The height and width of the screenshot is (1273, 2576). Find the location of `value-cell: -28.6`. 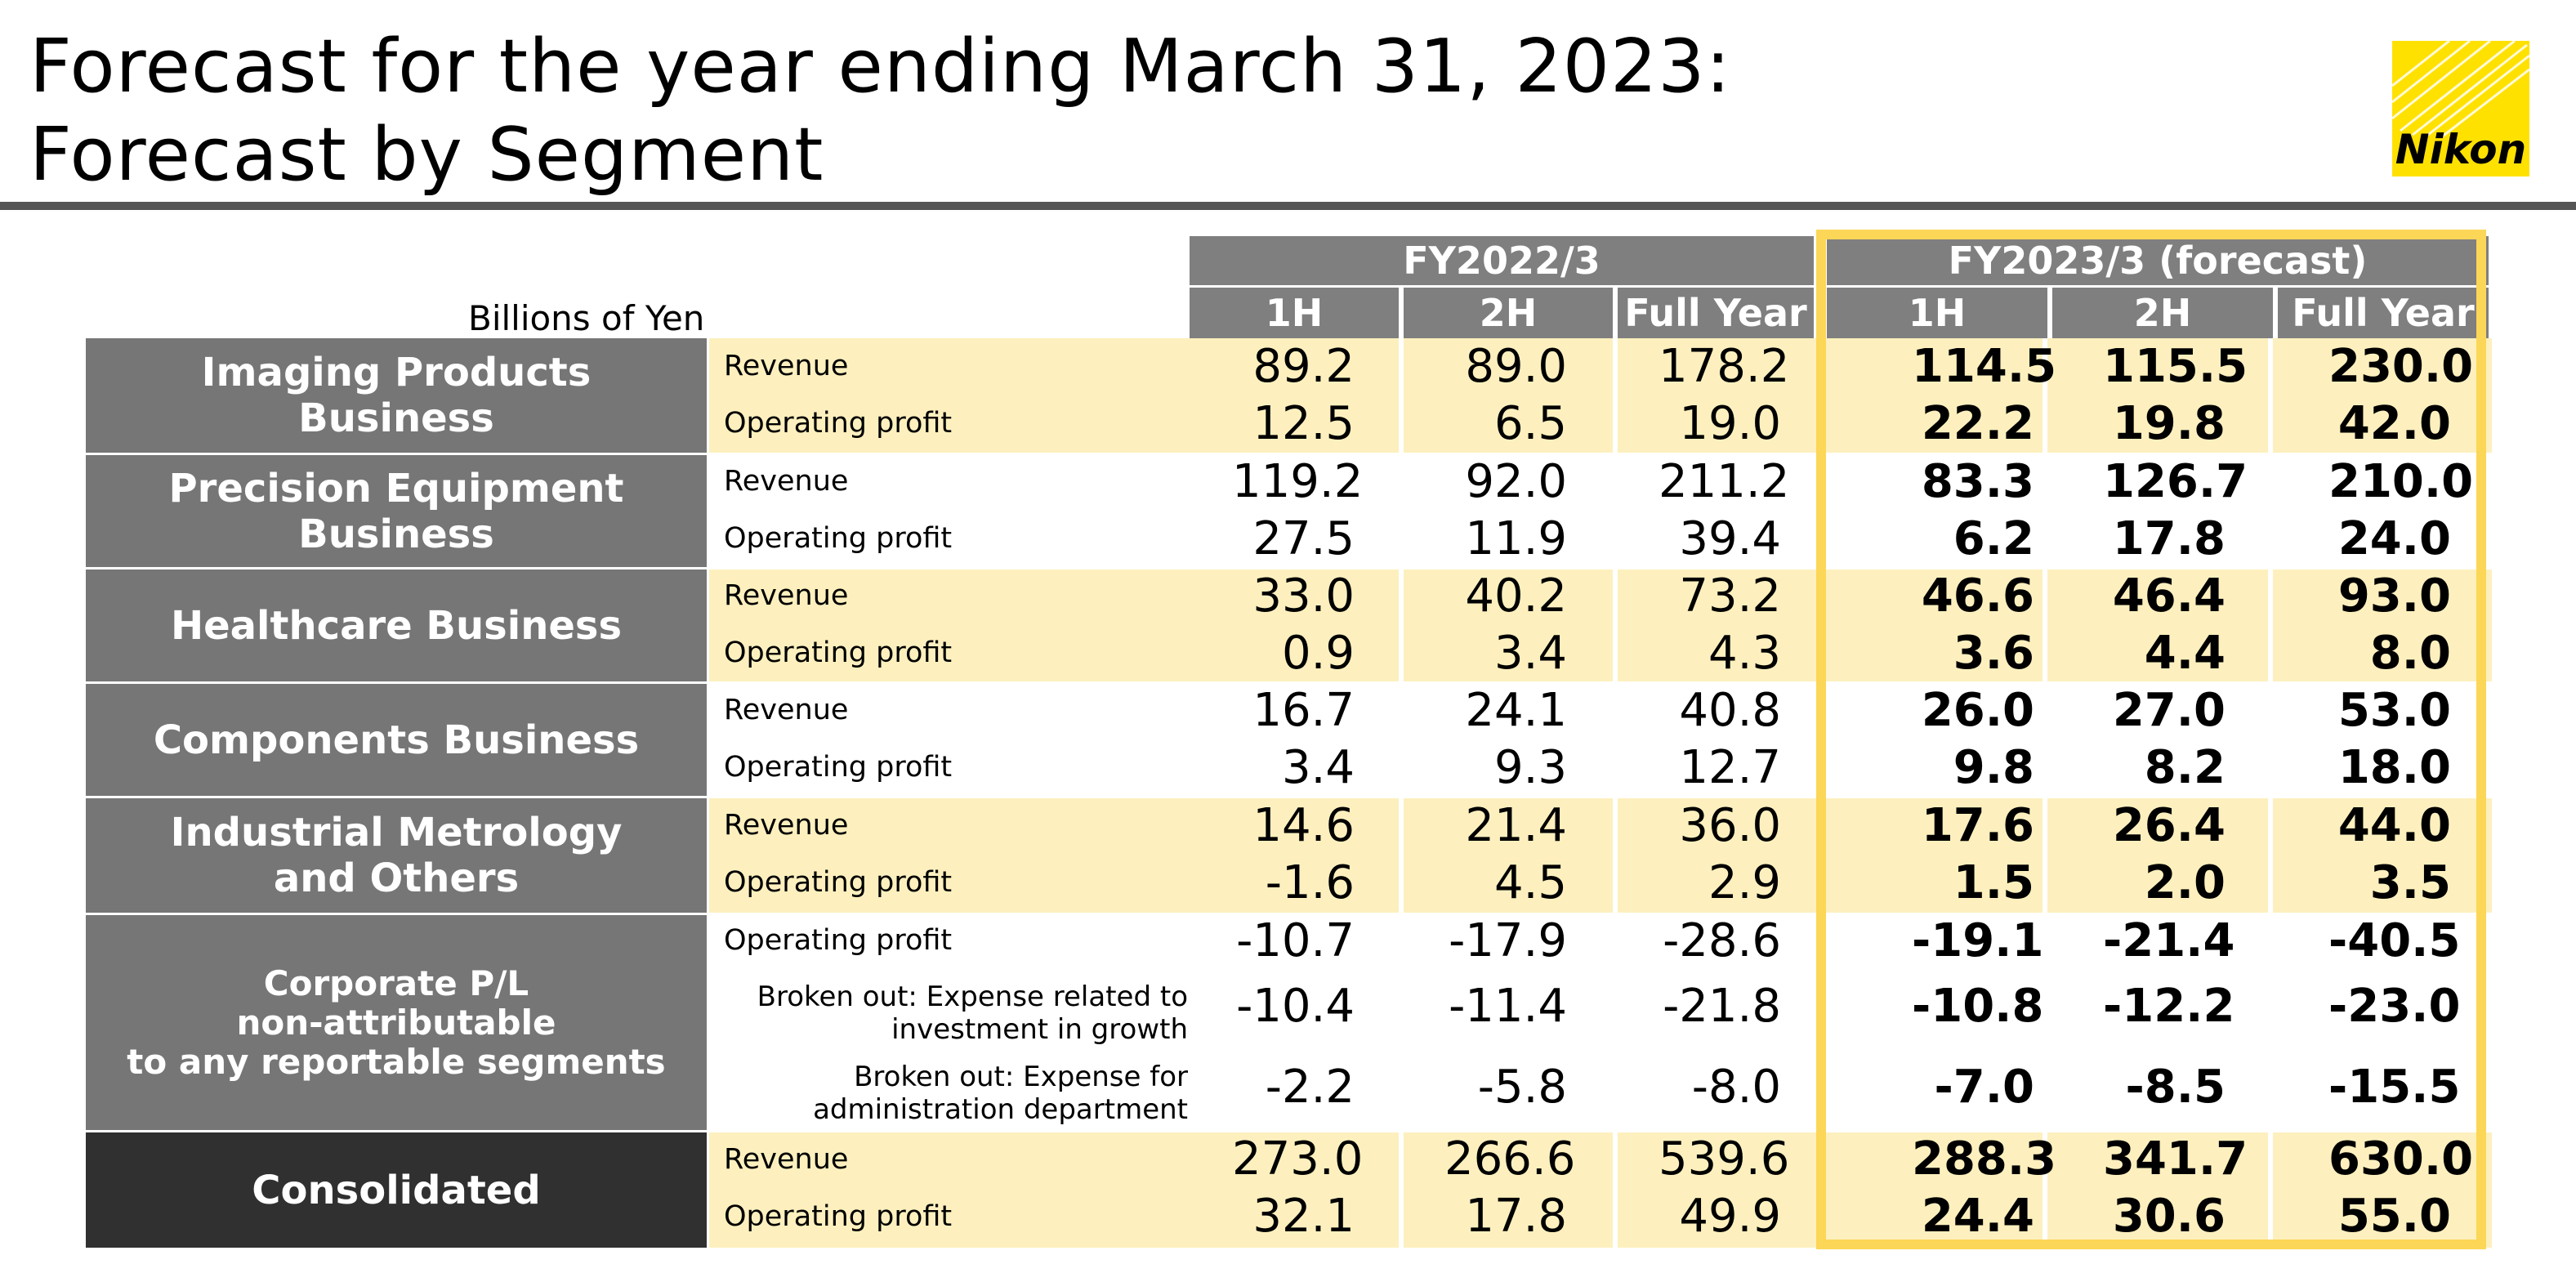

value-cell: -28.6 is located at coordinates (1722, 940).